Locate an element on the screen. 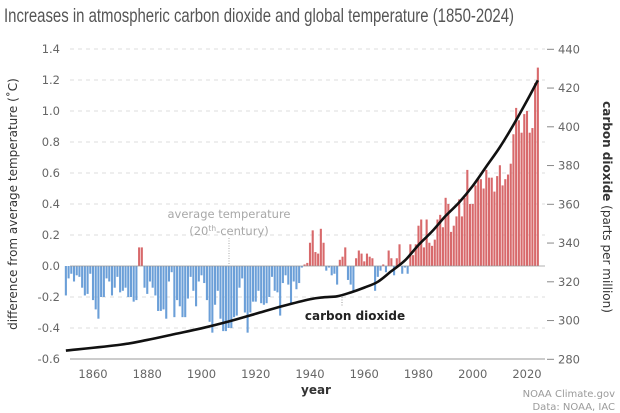 The image size is (620, 413). x-tick-label: 2020 is located at coordinates (526, 374).